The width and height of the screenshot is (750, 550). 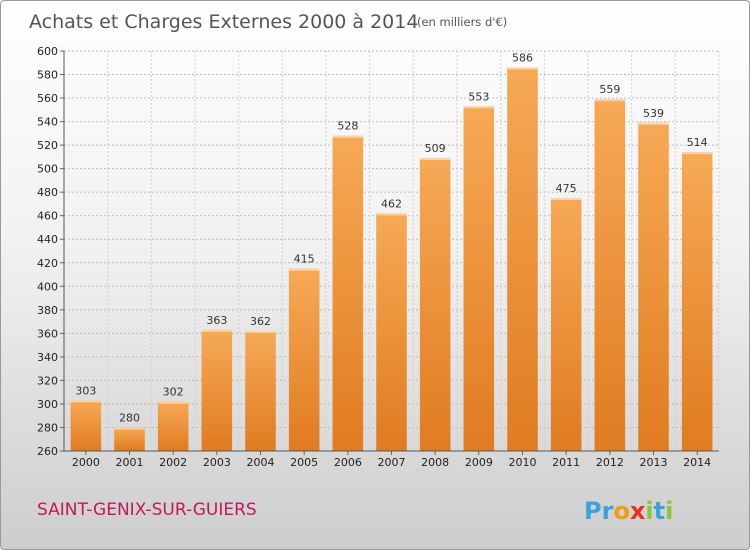 I want to click on y-tick-label: 500, so click(x=47, y=169).